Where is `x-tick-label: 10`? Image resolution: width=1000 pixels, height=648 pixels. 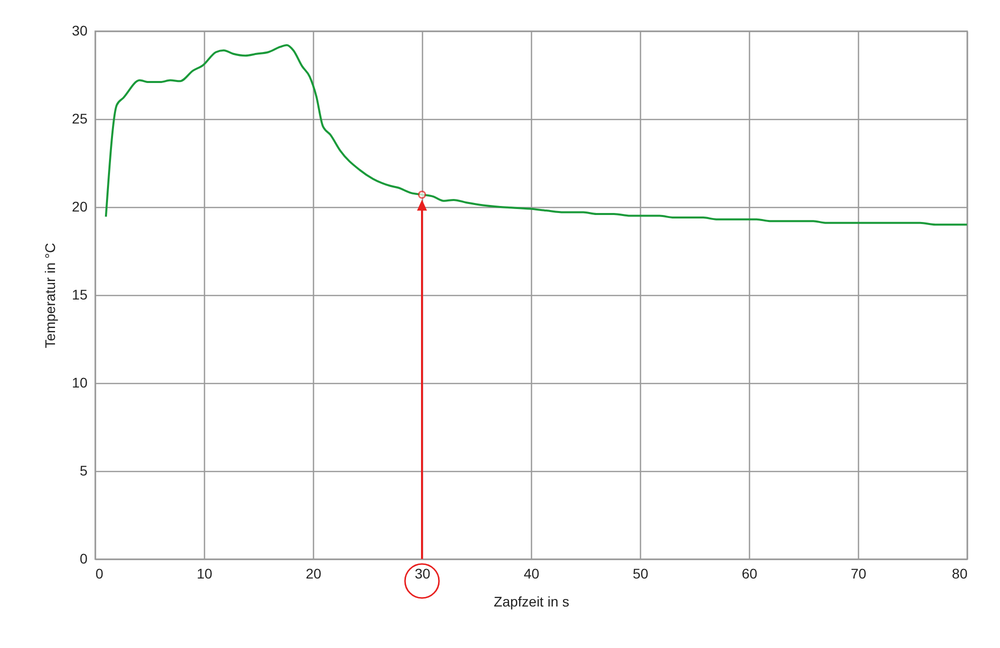
x-tick-label: 10 is located at coordinates (204, 574).